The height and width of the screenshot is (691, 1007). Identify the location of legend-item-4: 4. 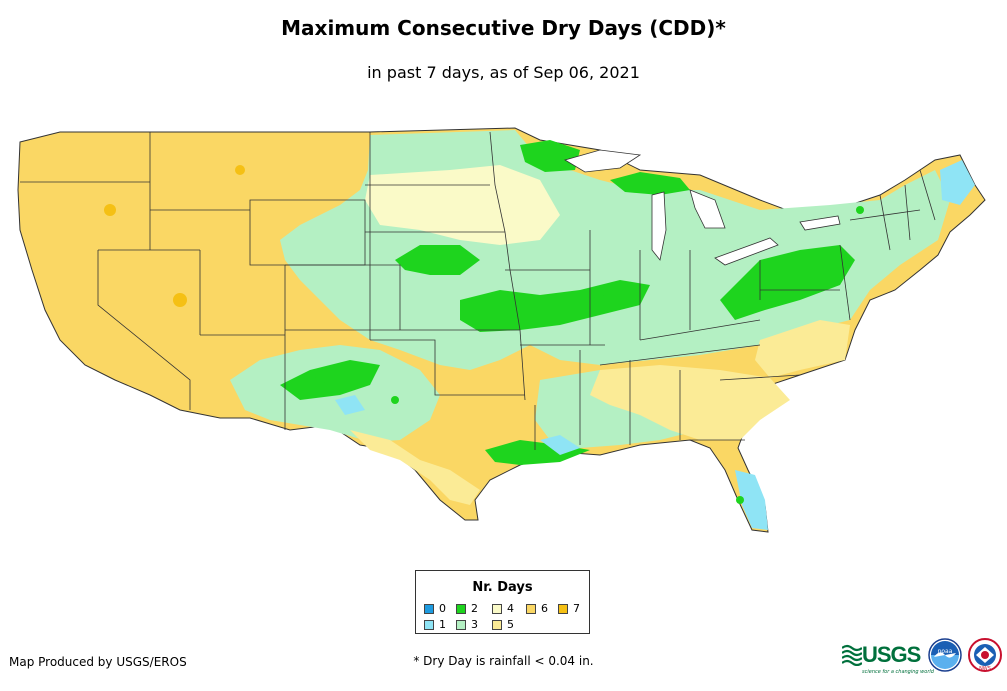
(503, 608).